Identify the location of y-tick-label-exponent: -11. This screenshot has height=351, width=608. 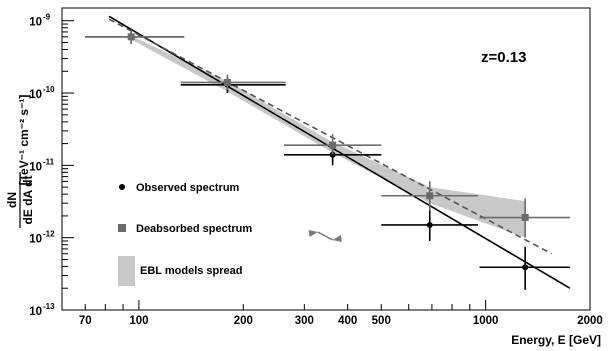
(49, 161).